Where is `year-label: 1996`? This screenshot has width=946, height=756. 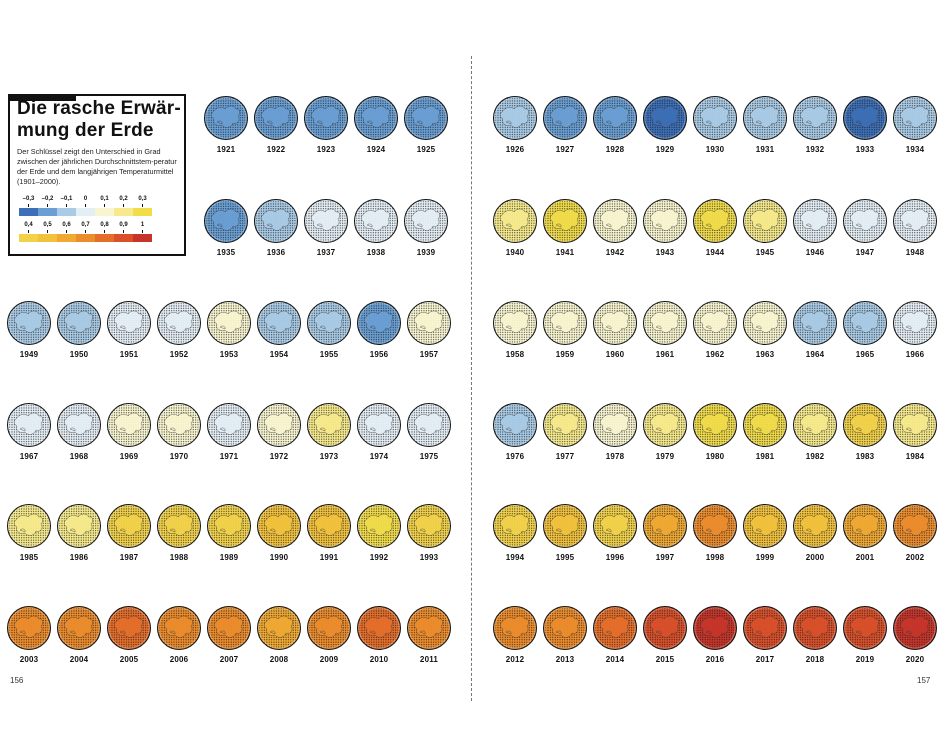 year-label: 1996 is located at coordinates (615, 557).